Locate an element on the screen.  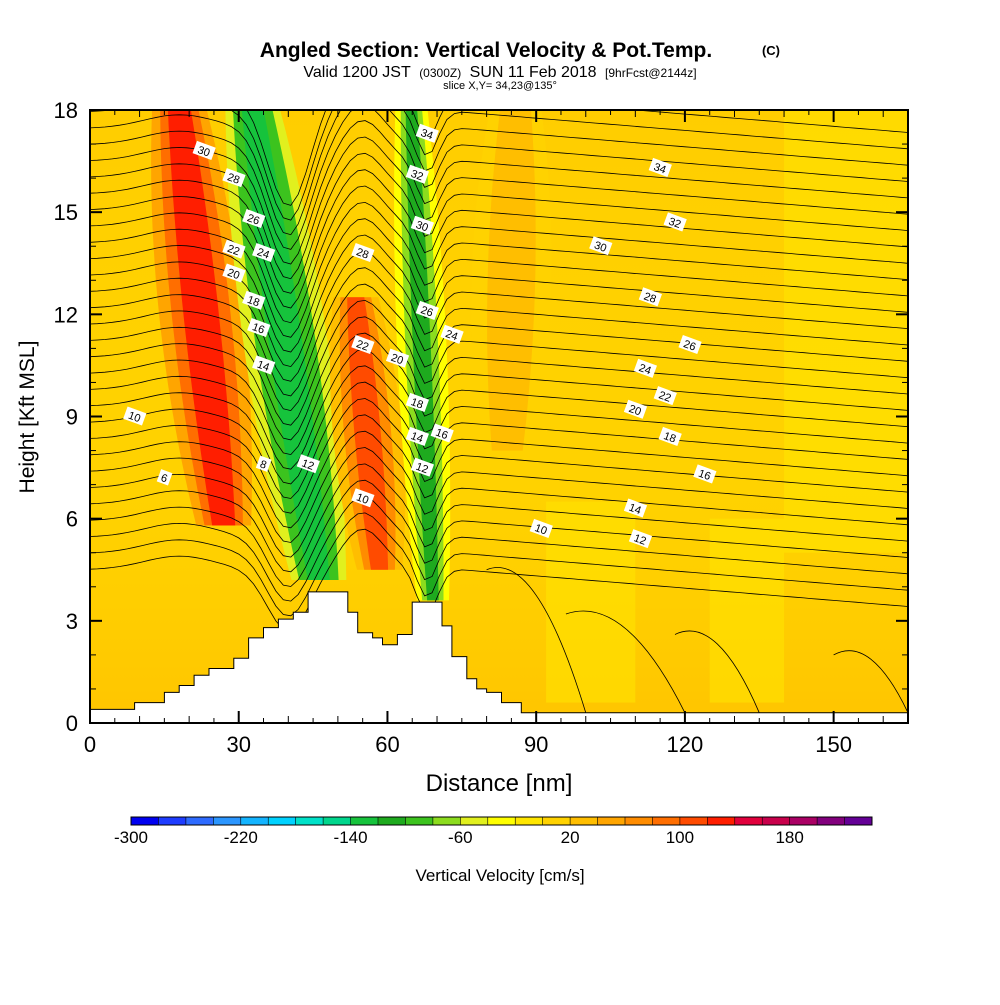
x-tick-label: 150 is located at coordinates (833, 744).